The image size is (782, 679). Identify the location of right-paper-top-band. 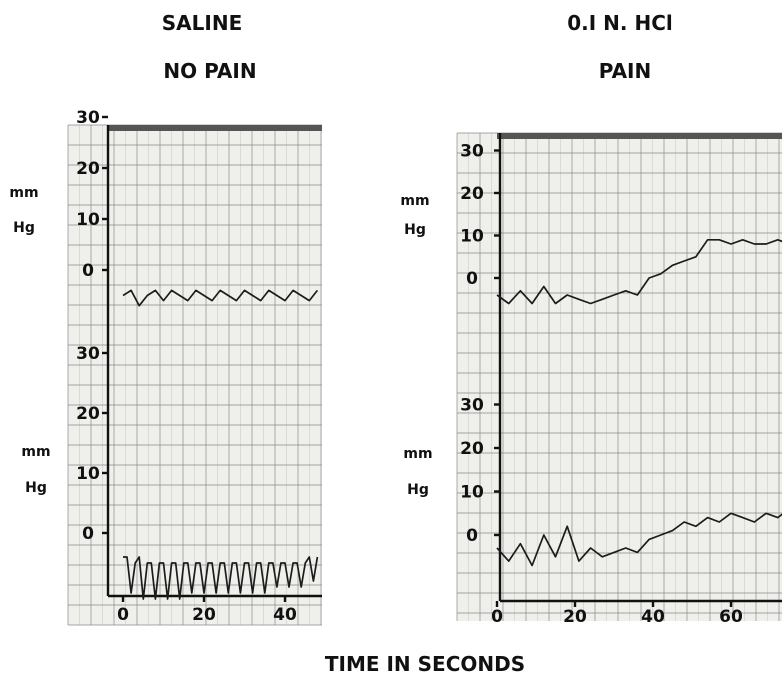
(639, 136).